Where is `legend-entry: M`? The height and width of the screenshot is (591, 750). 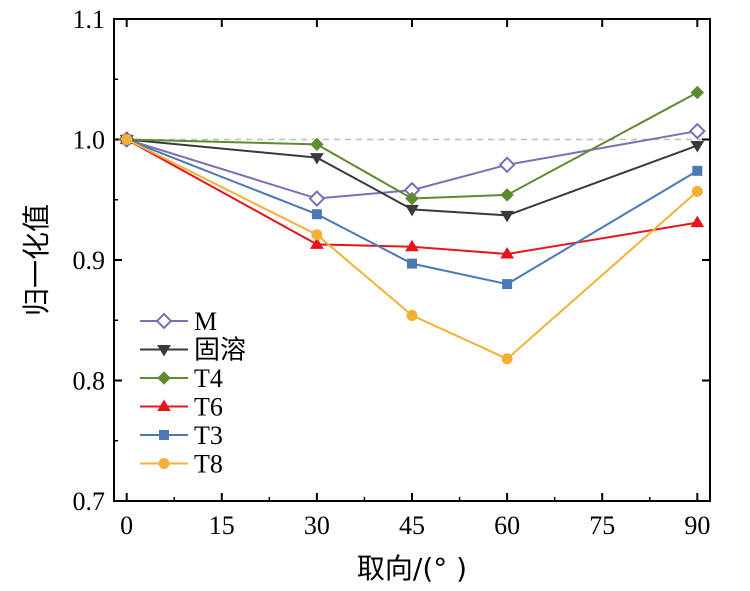
legend-entry: M is located at coordinates (178, 321).